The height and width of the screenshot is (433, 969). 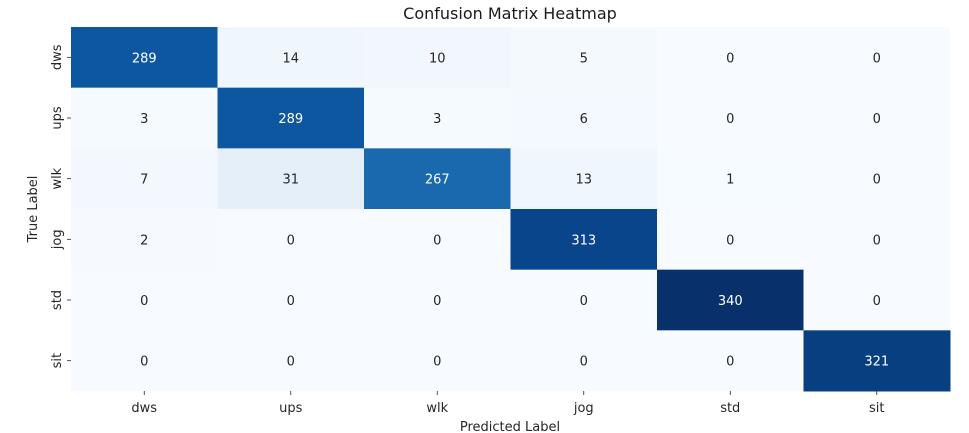 I want to click on y-tick-label: std, so click(x=57, y=300).